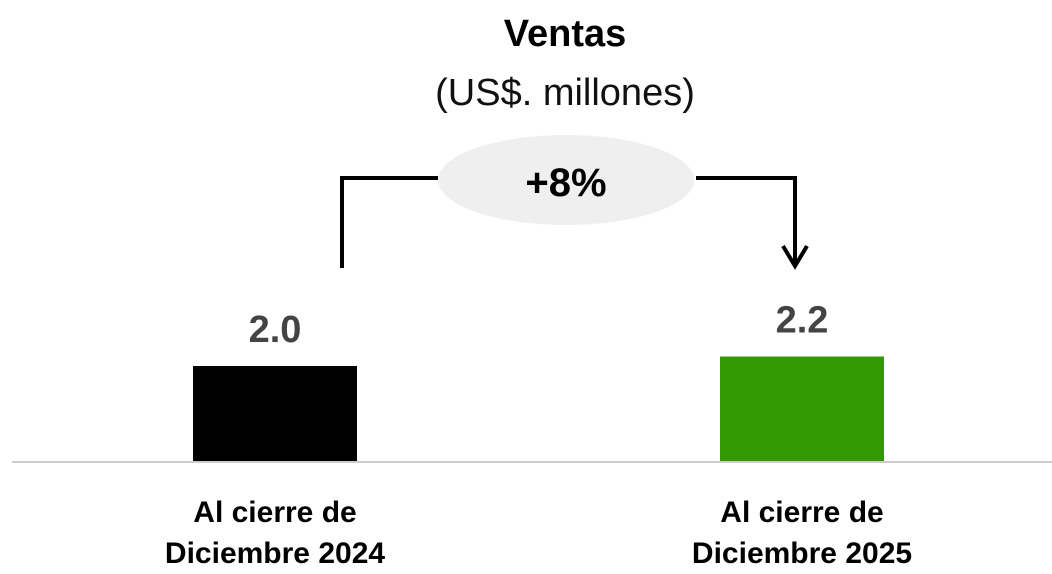 The height and width of the screenshot is (574, 1052). What do you see at coordinates (565, 34) in the screenshot?
I see `chart-title: Ventas` at bounding box center [565, 34].